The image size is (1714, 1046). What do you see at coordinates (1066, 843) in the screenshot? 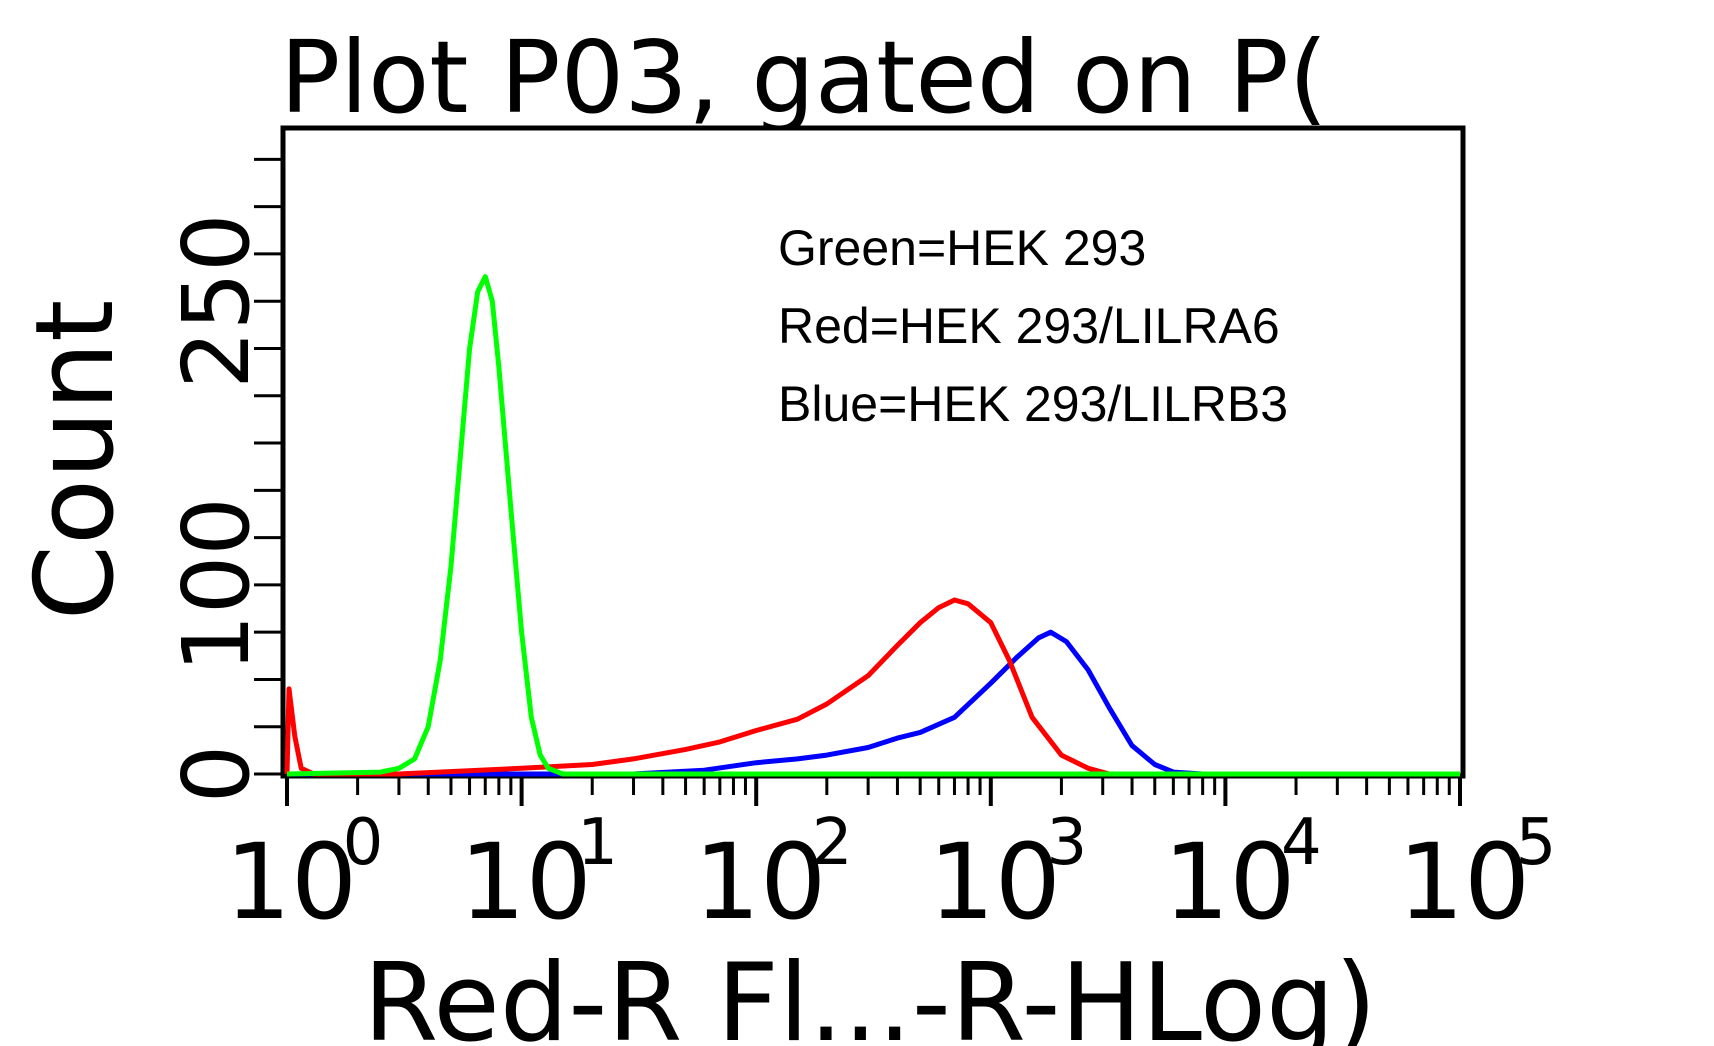
I see `x-tick-exponent: 3` at bounding box center [1066, 843].